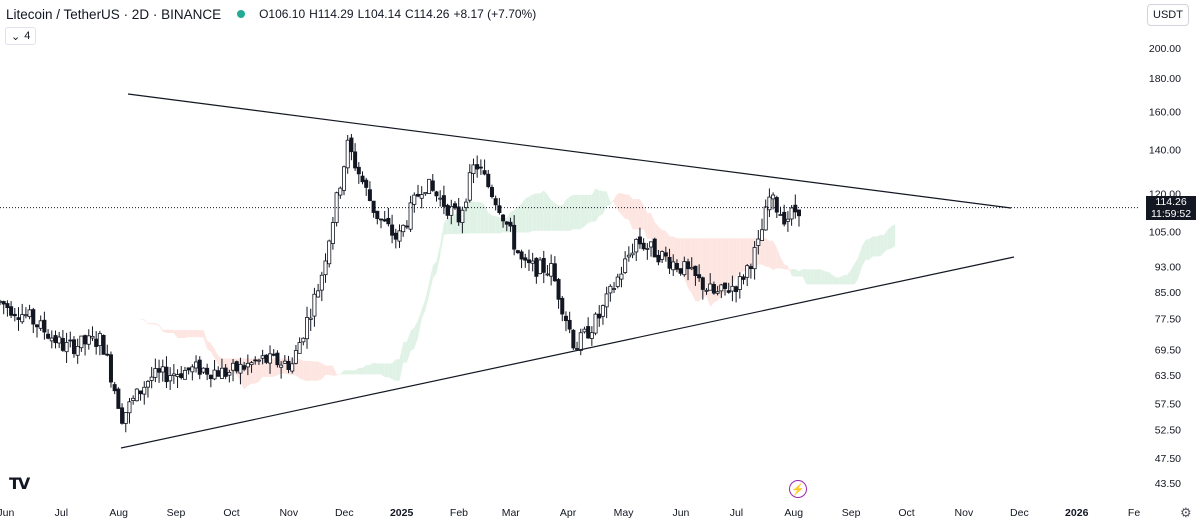 The width and height of the screenshot is (1200, 526). What do you see at coordinates (427, 14) in the screenshot?
I see `close-value: C114.26` at bounding box center [427, 14].